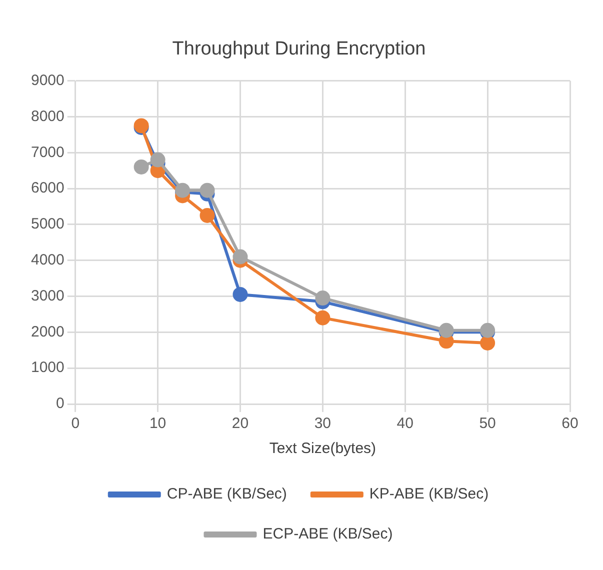 Image resolution: width=603 pixels, height=570 pixels. What do you see at coordinates (323, 423) in the screenshot?
I see `x-tick-label: 30` at bounding box center [323, 423].